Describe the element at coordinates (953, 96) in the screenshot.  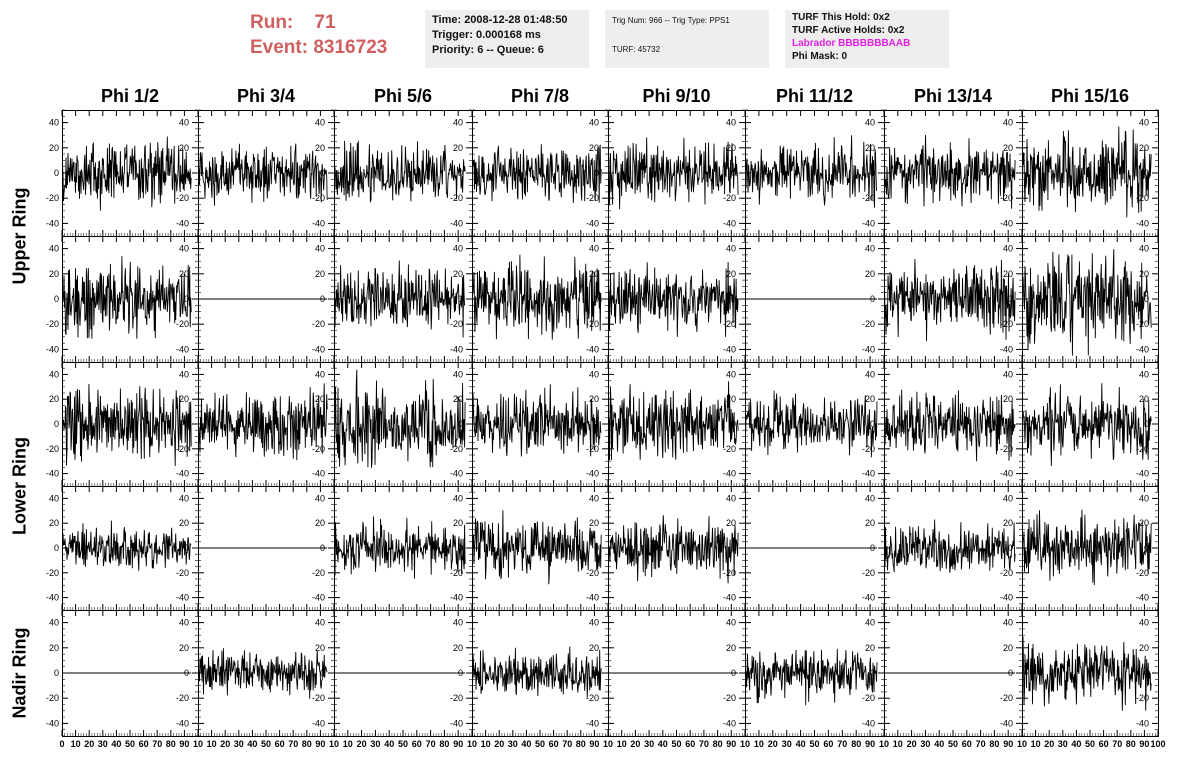
I see `column-header: Phi 13/14` at that location.